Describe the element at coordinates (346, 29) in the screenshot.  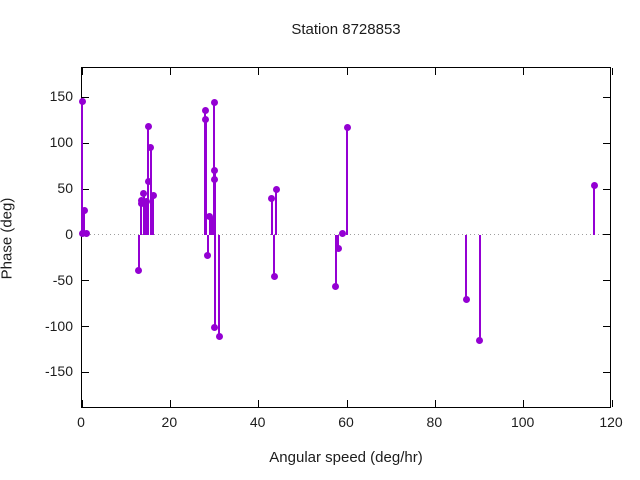
I see `chart-title: Station 8728853` at that location.